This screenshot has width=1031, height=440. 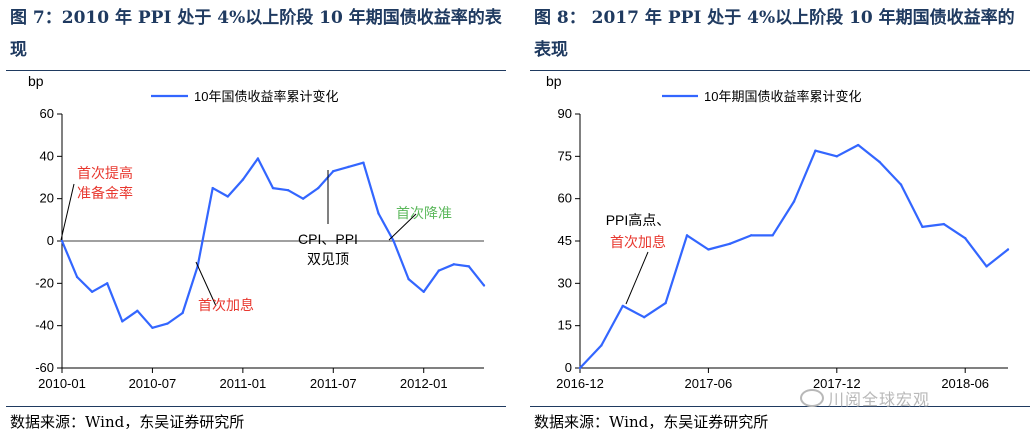 What do you see at coordinates (565, 282) in the screenshot?
I see `y-tick-label: 30` at bounding box center [565, 282].